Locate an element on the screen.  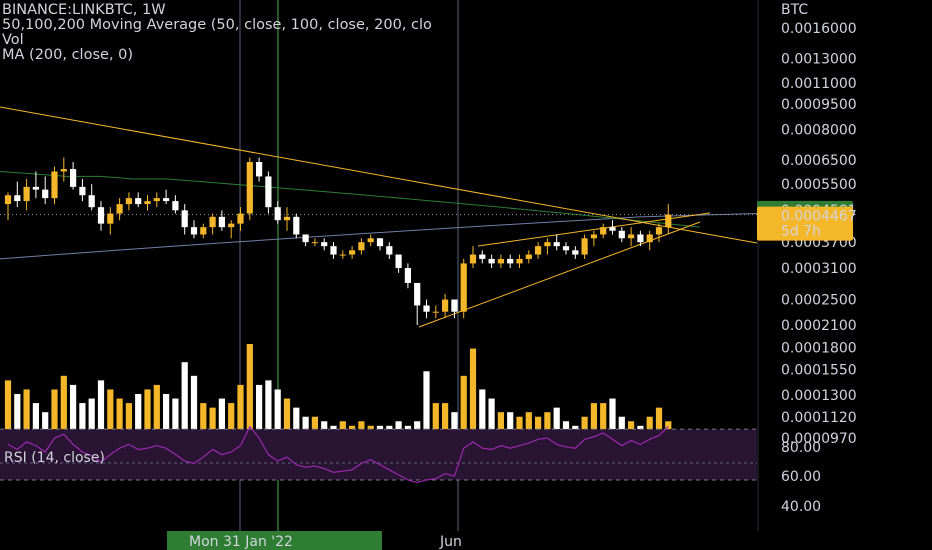
rsi-legend: RSI (14, close) is located at coordinates (54, 458).